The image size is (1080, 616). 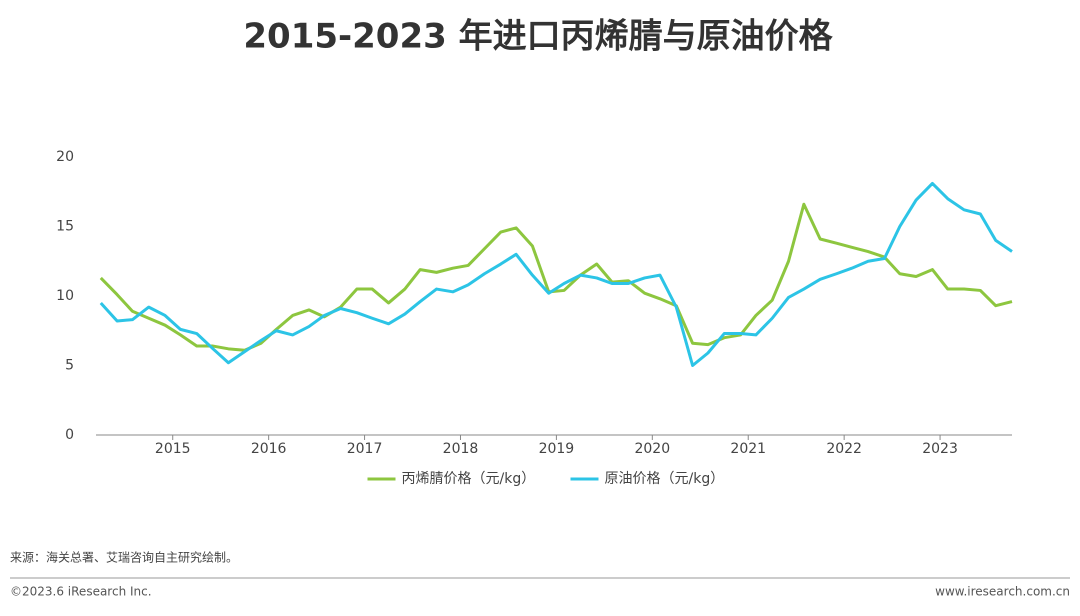 What do you see at coordinates (269, 449) in the screenshot?
I see `x-tick-label: 2016` at bounding box center [269, 449].